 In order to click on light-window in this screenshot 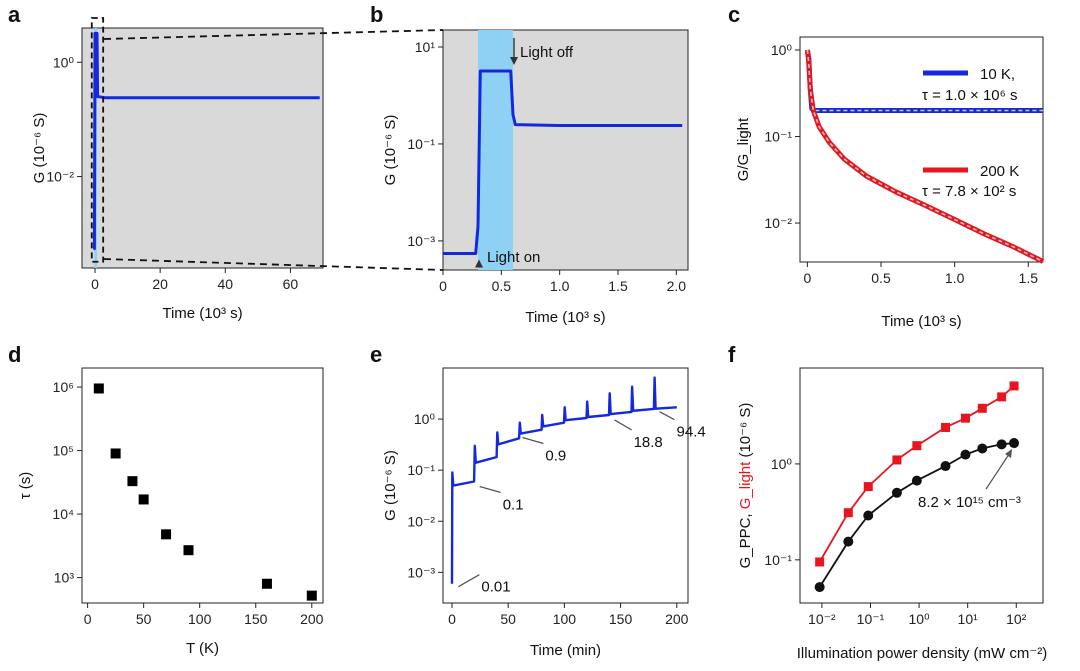, I will do `click(495, 150)`.